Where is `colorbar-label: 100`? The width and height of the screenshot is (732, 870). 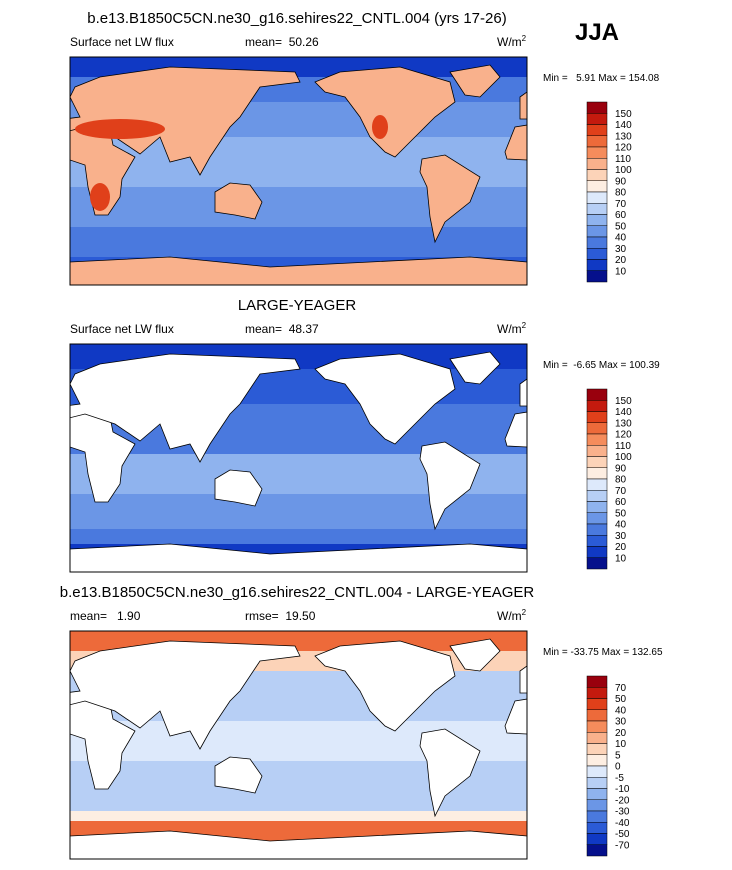 colorbar-label: 100 is located at coordinates (623, 170).